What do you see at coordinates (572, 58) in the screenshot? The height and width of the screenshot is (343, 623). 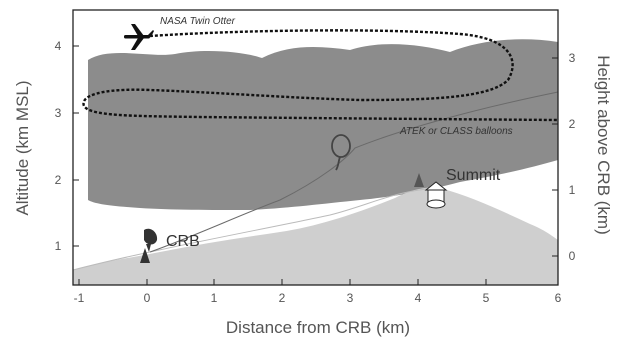 I see `y-right-tick-label: 3` at bounding box center [572, 58].